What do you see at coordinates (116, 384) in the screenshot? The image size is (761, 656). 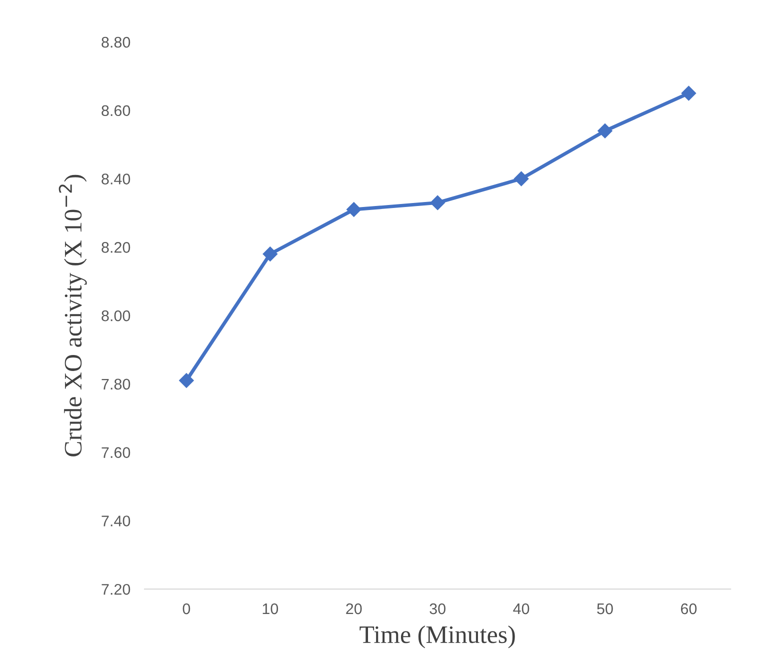 I see `y-tick-label: 7.80` at bounding box center [116, 384].